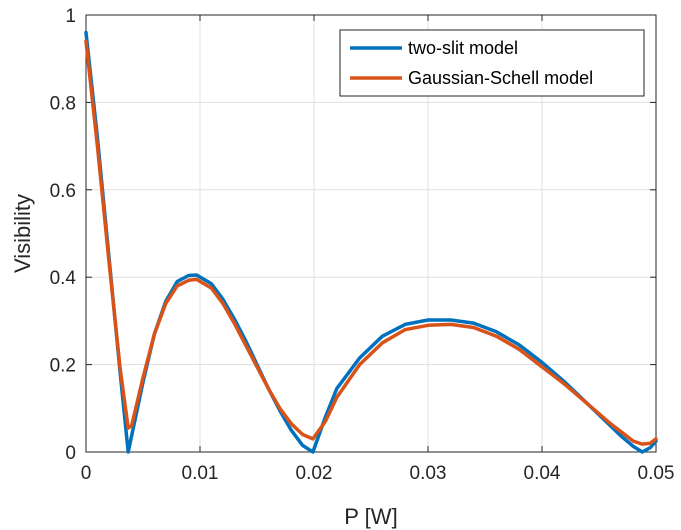 The height and width of the screenshot is (530, 681). I want to click on legend-label-gaussian-schell-model: Gaussian-Schell model, so click(500, 78).